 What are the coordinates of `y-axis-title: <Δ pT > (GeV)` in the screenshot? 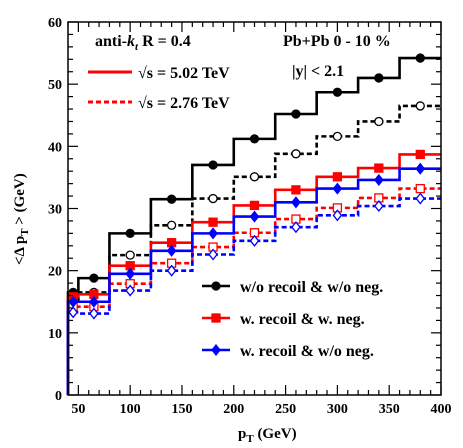 It's located at (21, 219).